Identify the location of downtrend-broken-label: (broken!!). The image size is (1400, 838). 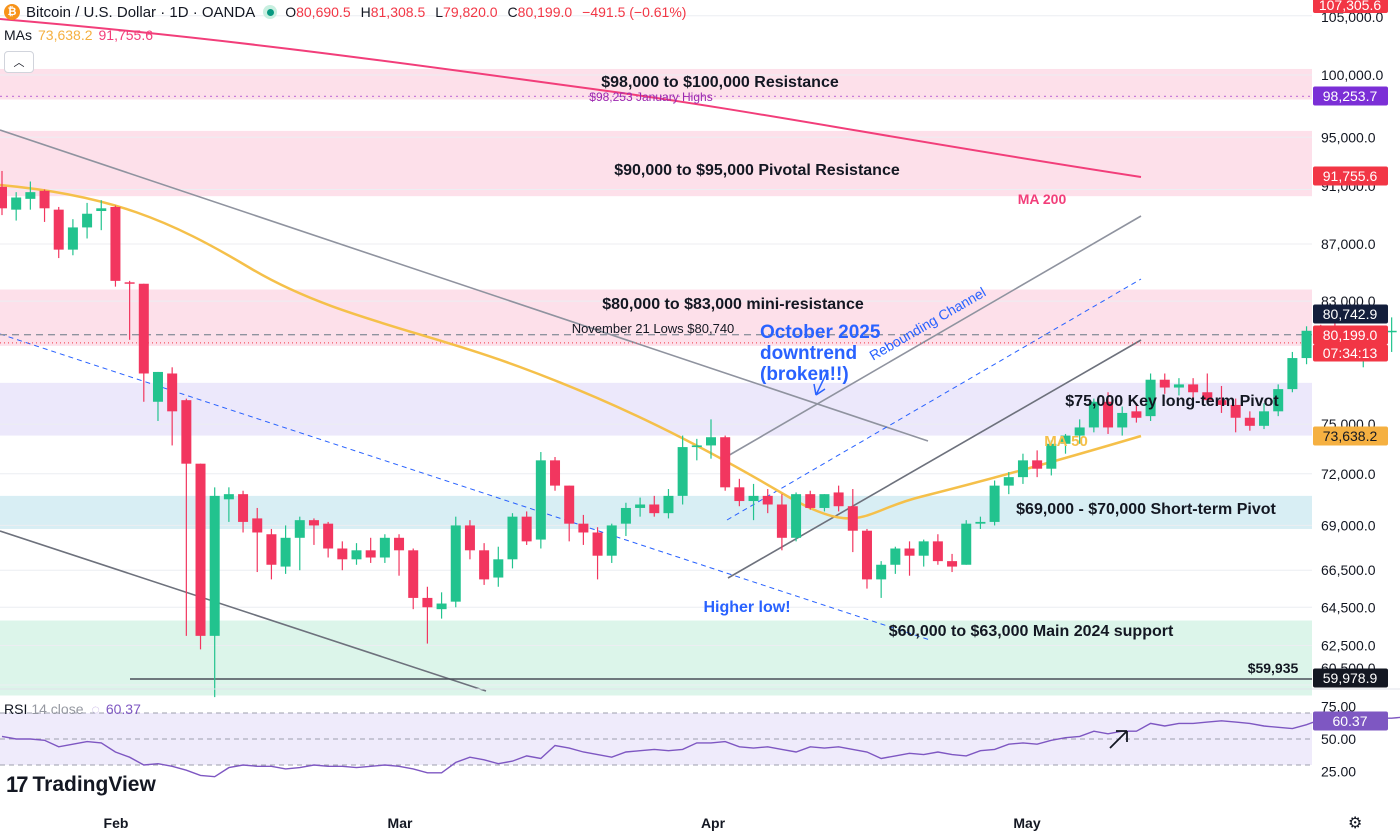
(804, 374).